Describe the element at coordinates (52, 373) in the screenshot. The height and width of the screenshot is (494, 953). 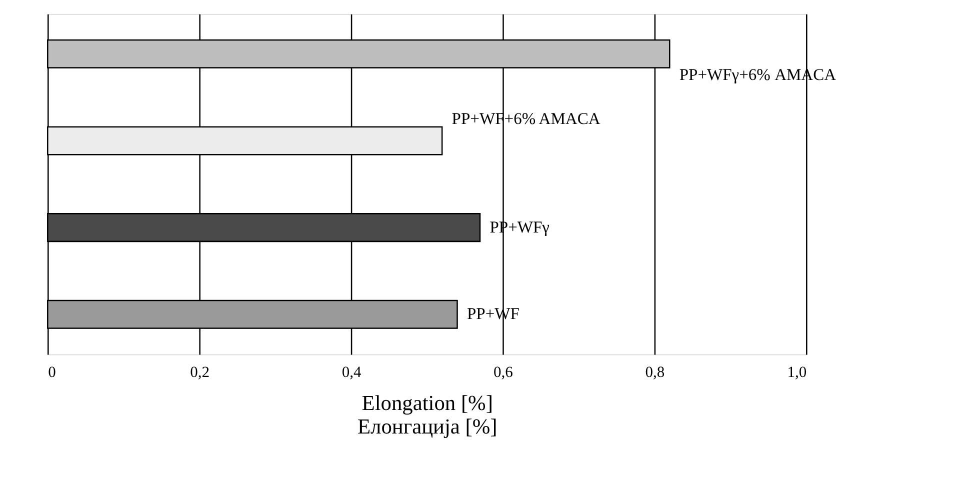
I see `x-tick-label: 0` at that location.